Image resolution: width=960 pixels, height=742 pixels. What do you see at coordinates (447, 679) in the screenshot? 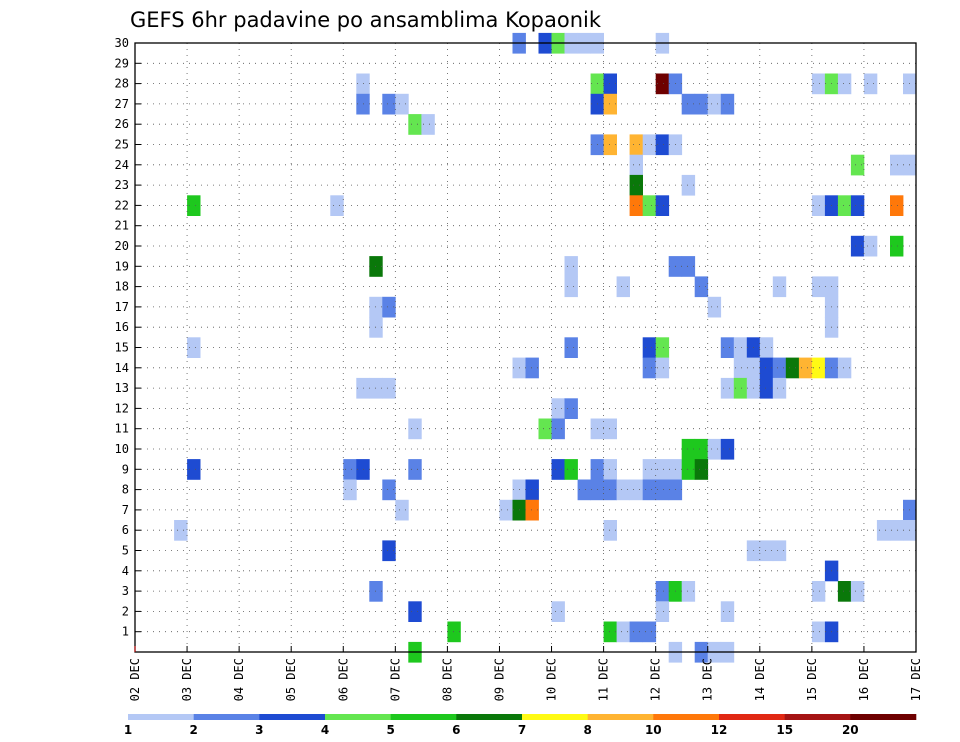
I see `x-tick-label-6: 08 DEC` at bounding box center [447, 679].